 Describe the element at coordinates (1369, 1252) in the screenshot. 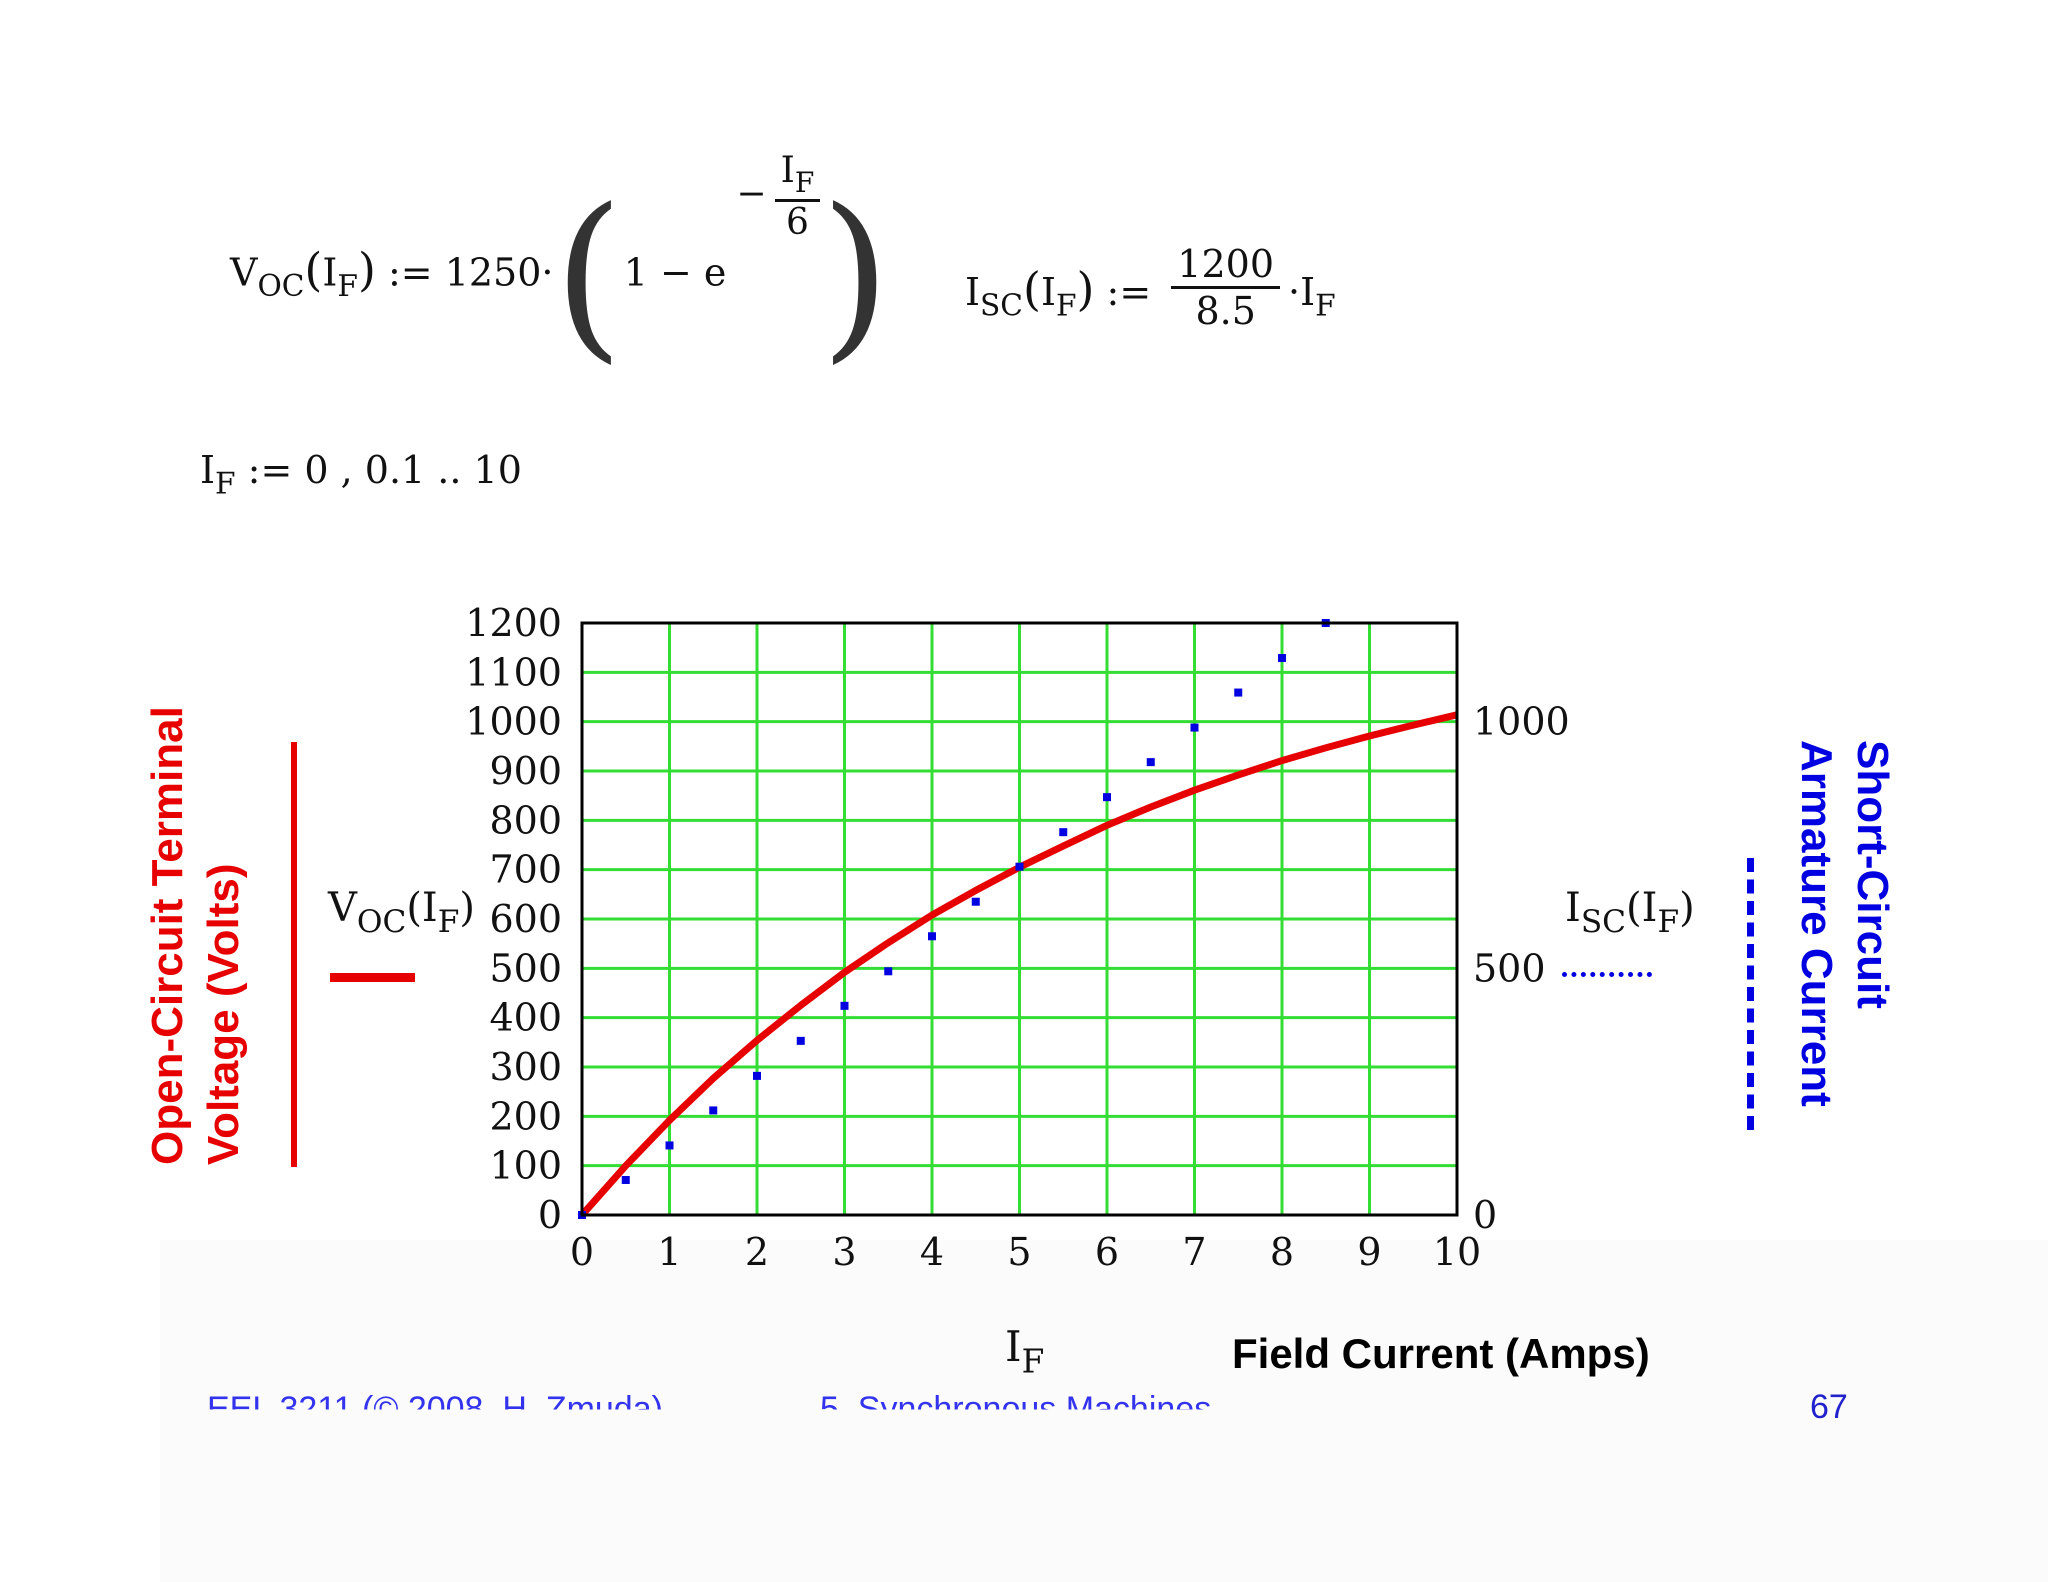

I see `x-tick-label: 9` at that location.